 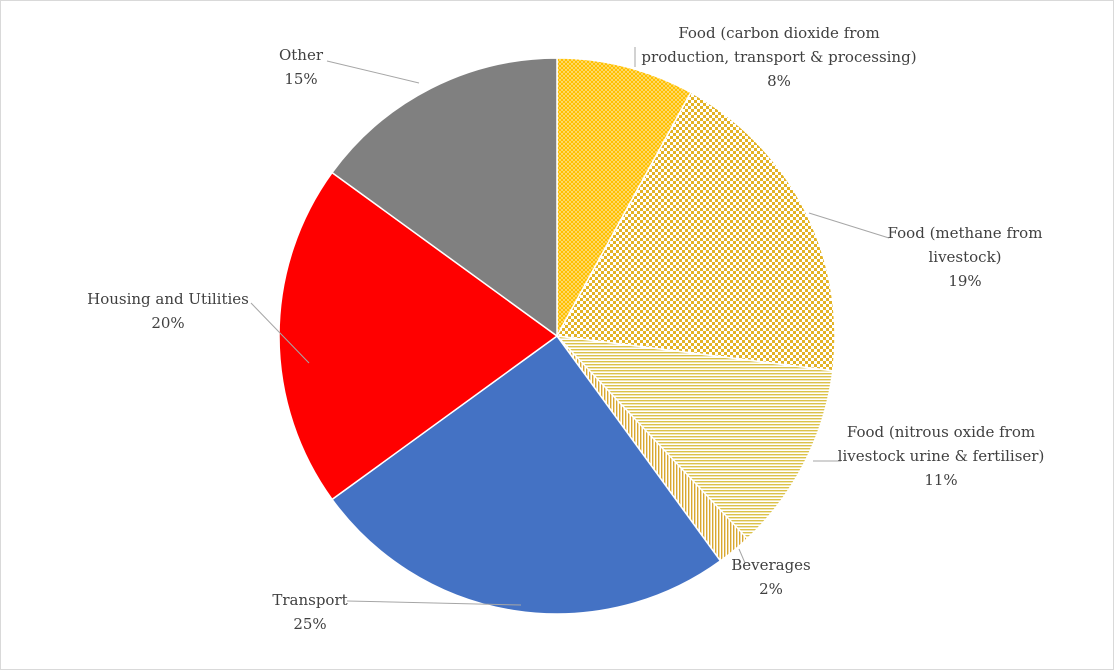 I want to click on slice-label-5: Transport 25%, so click(x=309, y=612).